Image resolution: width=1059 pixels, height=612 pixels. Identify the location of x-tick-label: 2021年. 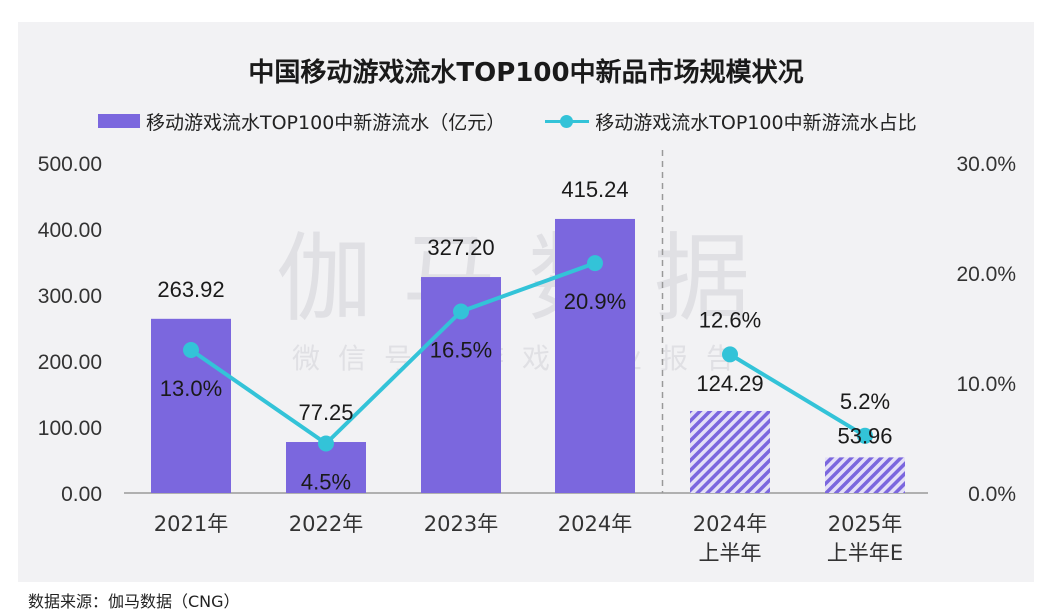
(191, 524).